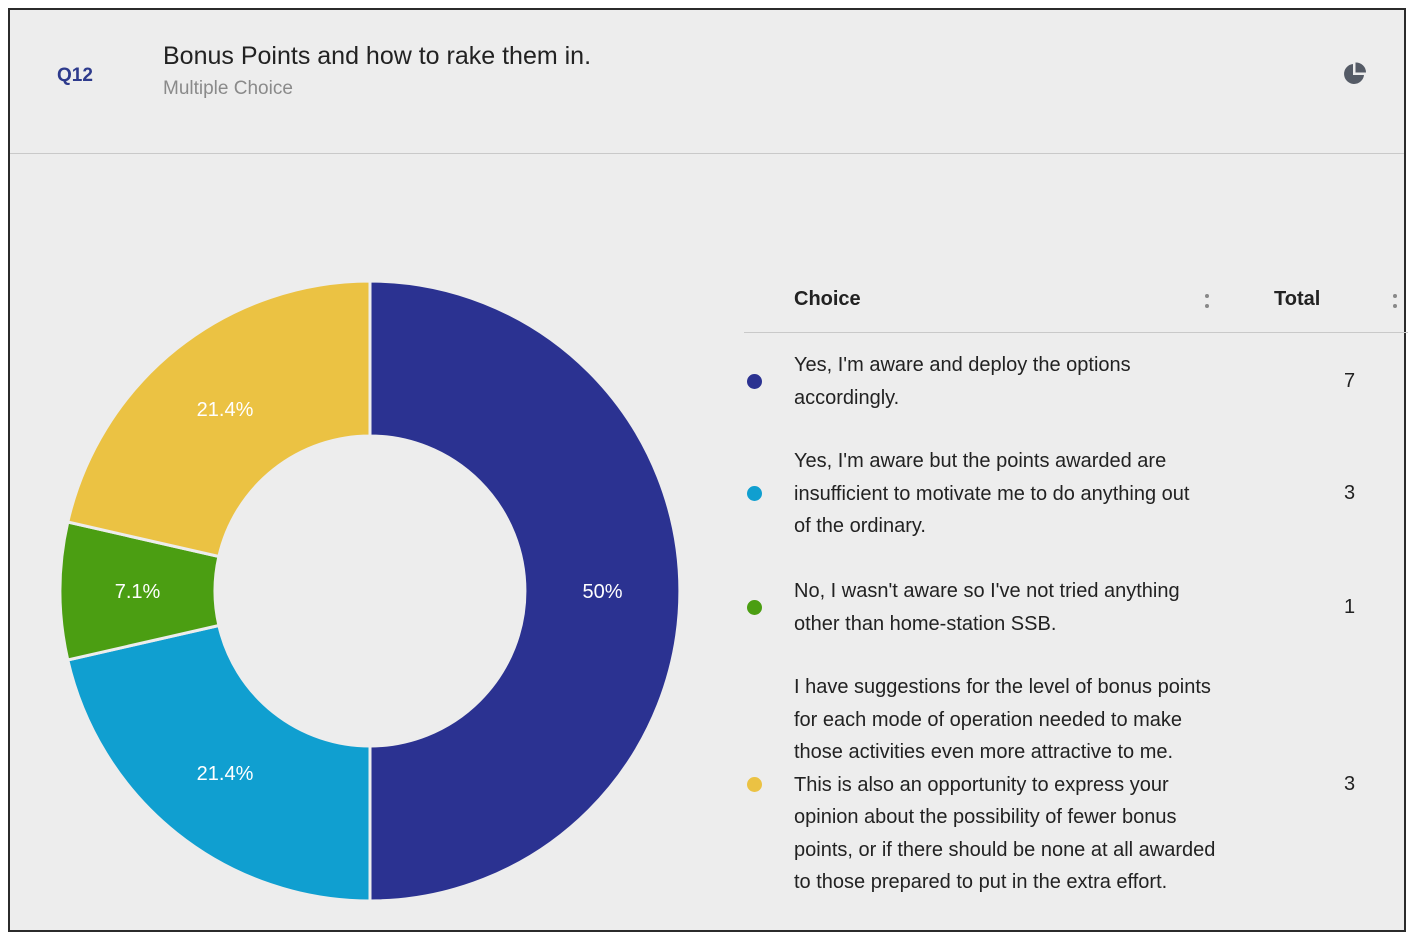 This screenshot has width=1412, height=935. I want to click on choice-total: 1, so click(1350, 606).